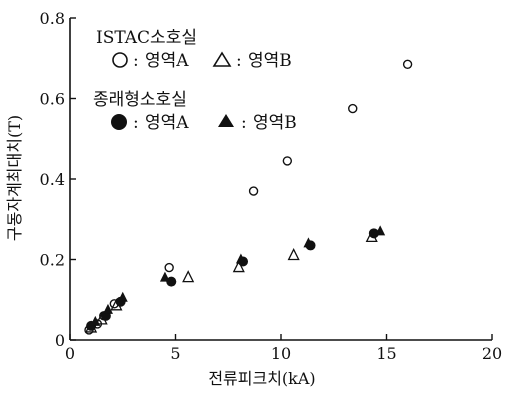 The width and height of the screenshot is (508, 393). What do you see at coordinates (136, 61) in the screenshot?
I see `legend-open-circle-sep: :` at bounding box center [136, 61].